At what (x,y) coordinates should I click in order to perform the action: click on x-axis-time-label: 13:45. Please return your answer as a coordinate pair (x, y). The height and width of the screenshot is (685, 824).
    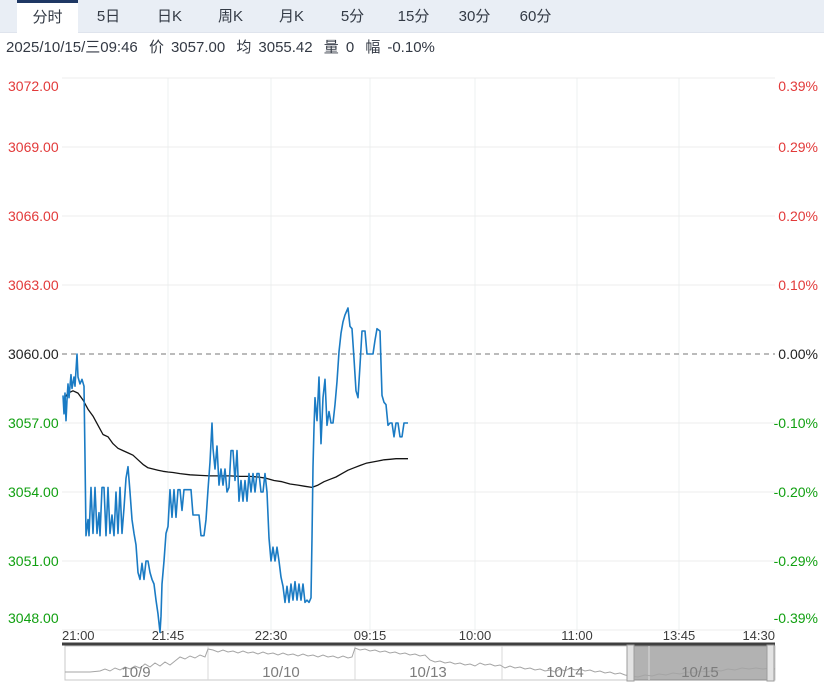
    Looking at the image, I should click on (679, 634).